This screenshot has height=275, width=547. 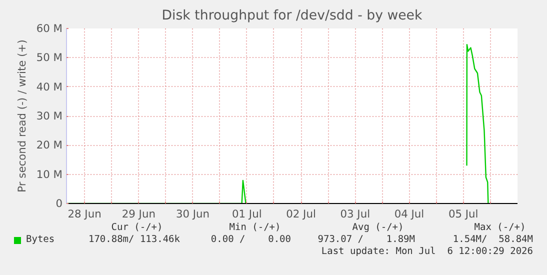 What do you see at coordinates (49, 28) in the screenshot?
I see `y-tick-label: 60 M` at bounding box center [49, 28].